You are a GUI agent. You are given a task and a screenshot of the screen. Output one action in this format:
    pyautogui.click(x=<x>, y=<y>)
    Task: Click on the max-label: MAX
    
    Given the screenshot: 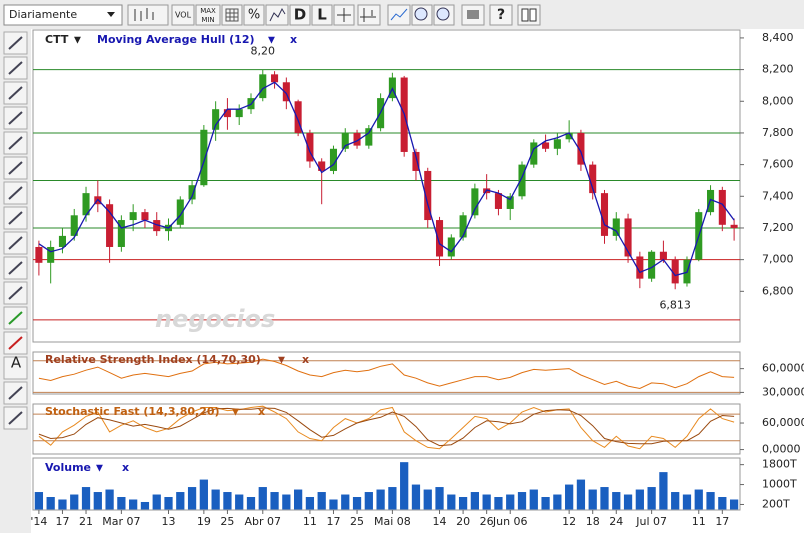 What is the action you would take?
    pyautogui.click(x=208, y=11)
    